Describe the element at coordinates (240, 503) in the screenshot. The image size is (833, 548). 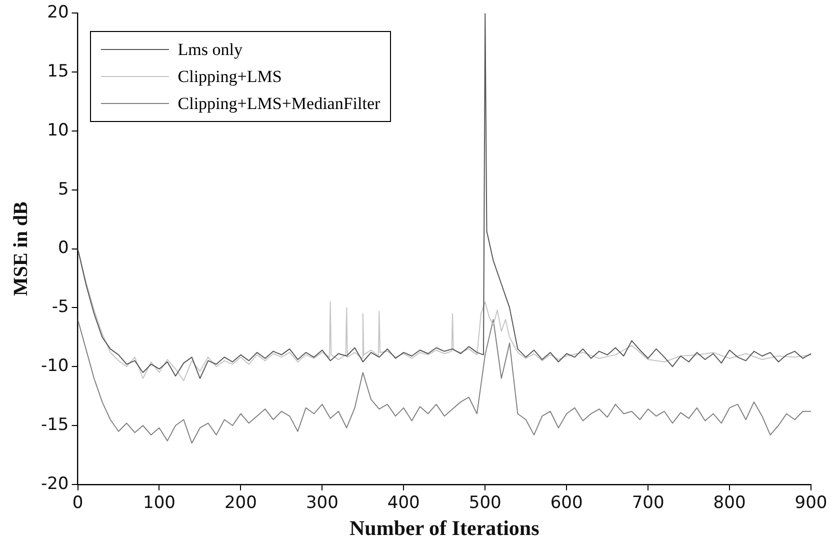
I see `x-tick-label: 200` at that location.